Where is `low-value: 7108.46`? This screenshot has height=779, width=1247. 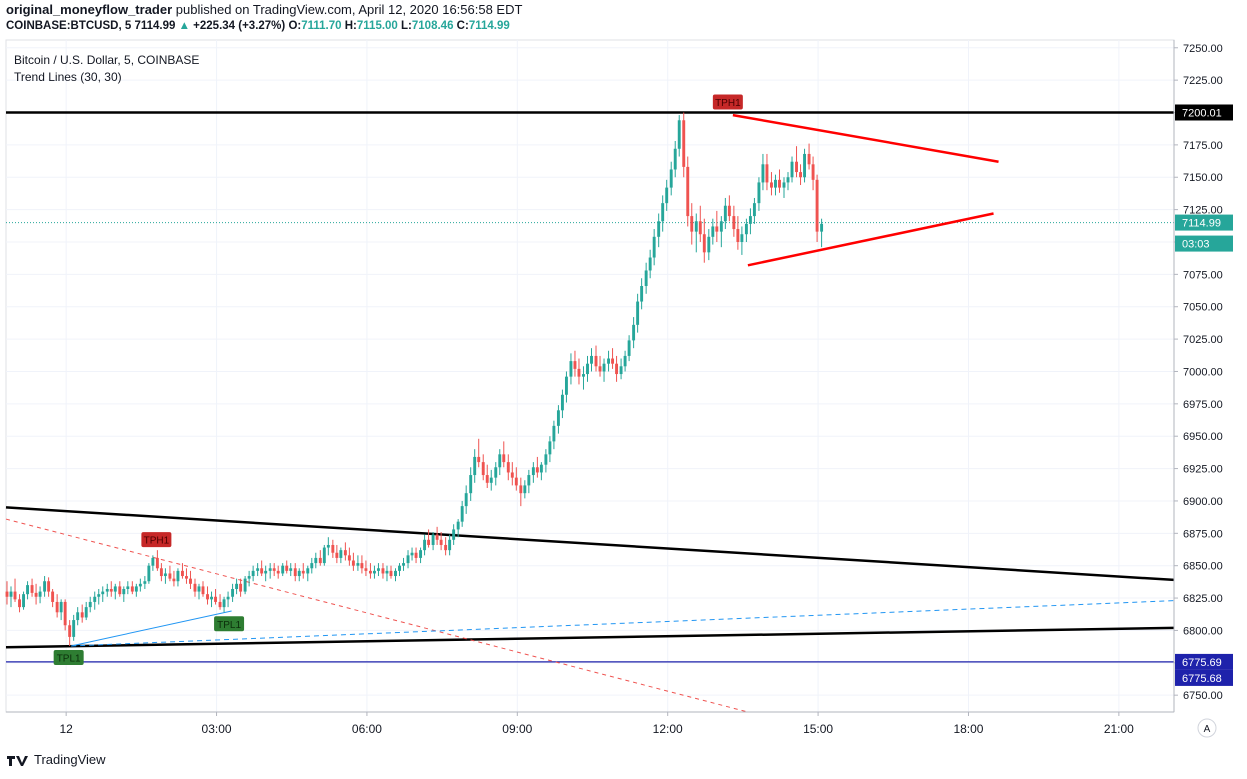 low-value: 7108.46 is located at coordinates (432, 26).